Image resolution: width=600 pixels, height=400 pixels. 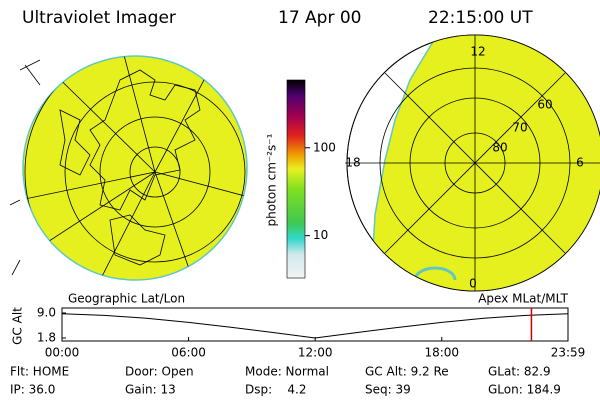 What do you see at coordinates (319, 18) in the screenshot?
I see `date: 17 Apr 00` at bounding box center [319, 18].